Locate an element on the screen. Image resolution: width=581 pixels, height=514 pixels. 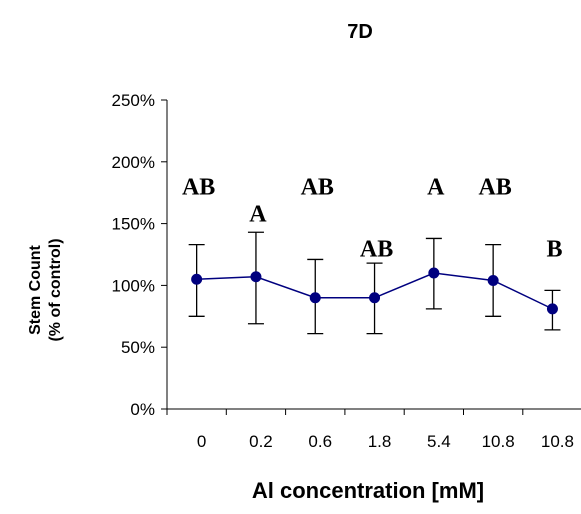
significance-label: B is located at coordinates (554, 249).